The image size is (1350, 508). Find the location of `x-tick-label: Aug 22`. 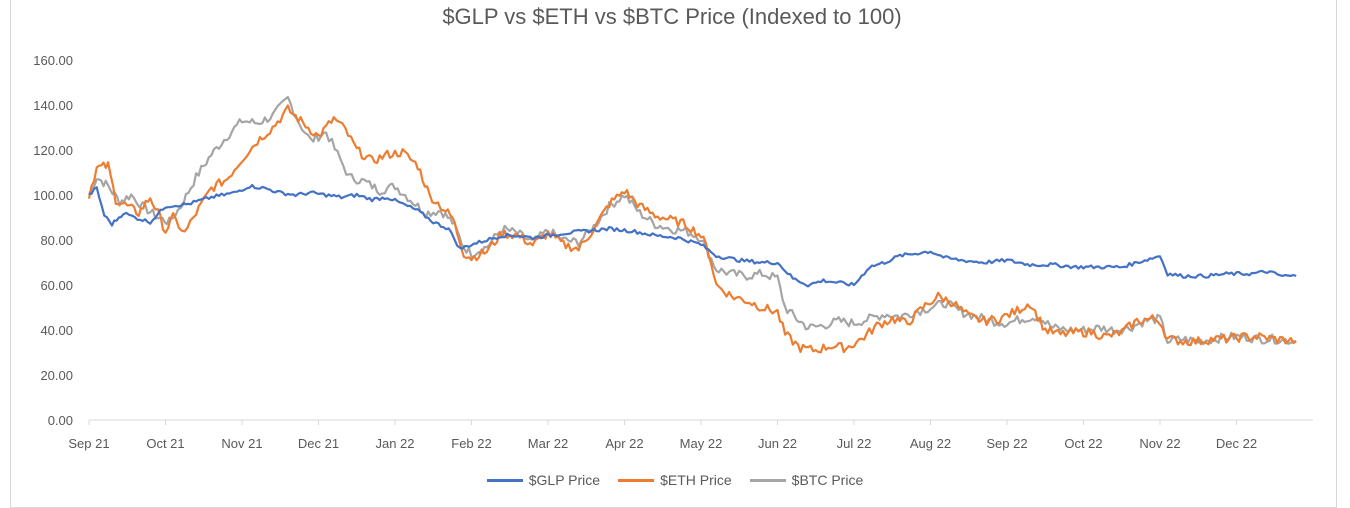

x-tick-label: Aug 22 is located at coordinates (930, 443).